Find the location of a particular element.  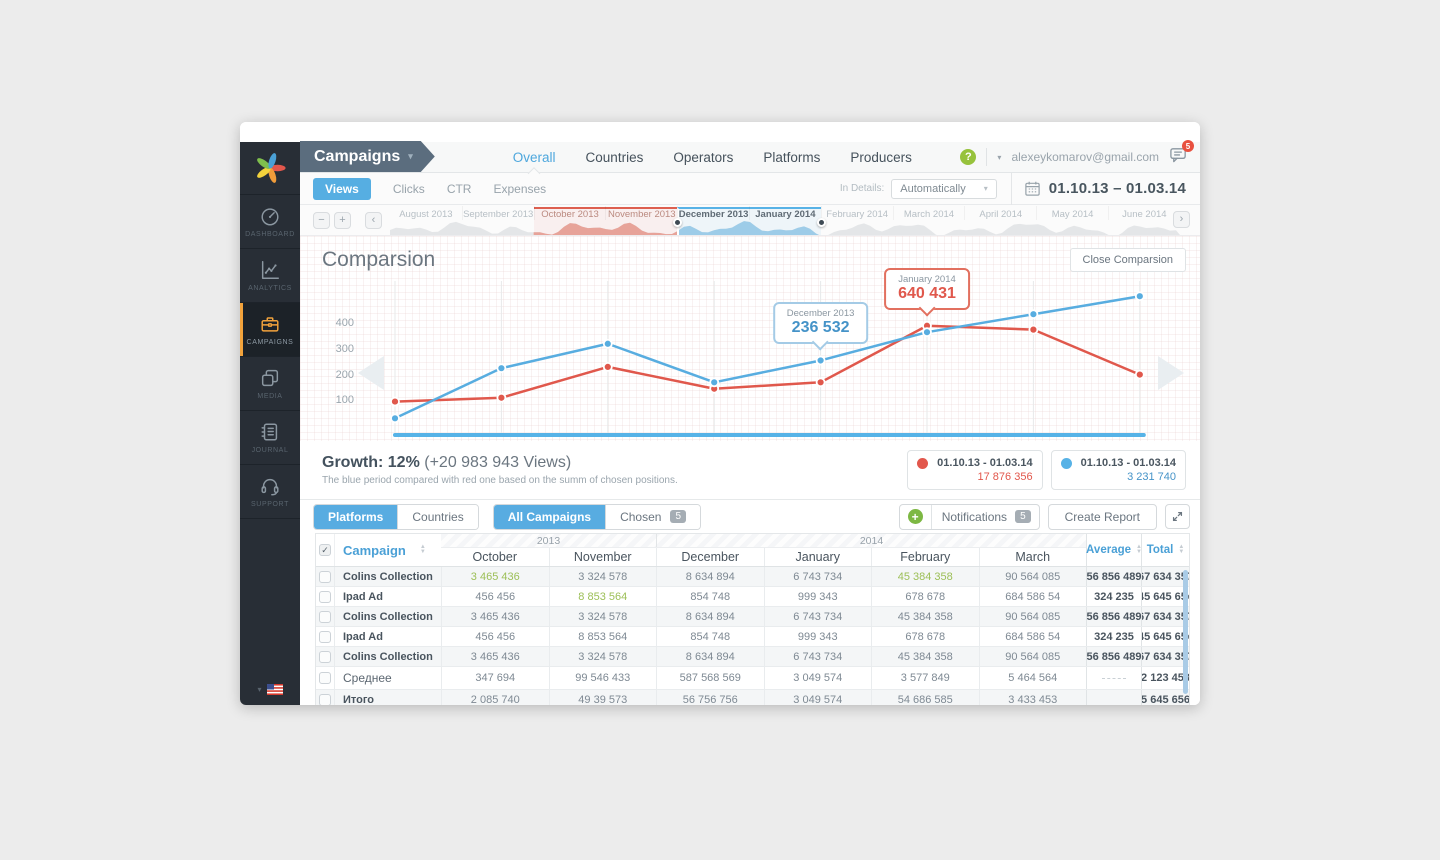

month-column-header: February is located at coordinates (925, 557).